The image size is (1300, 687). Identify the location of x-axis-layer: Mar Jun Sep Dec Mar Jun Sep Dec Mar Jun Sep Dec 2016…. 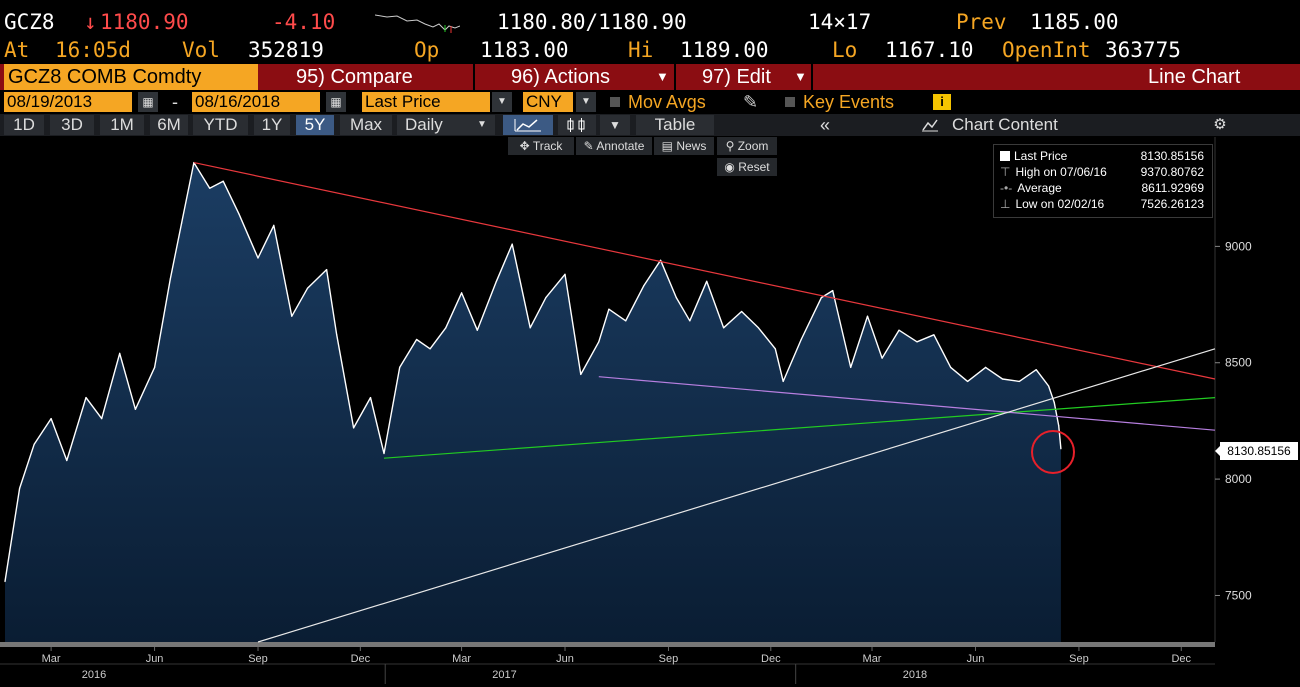
(617, 665).